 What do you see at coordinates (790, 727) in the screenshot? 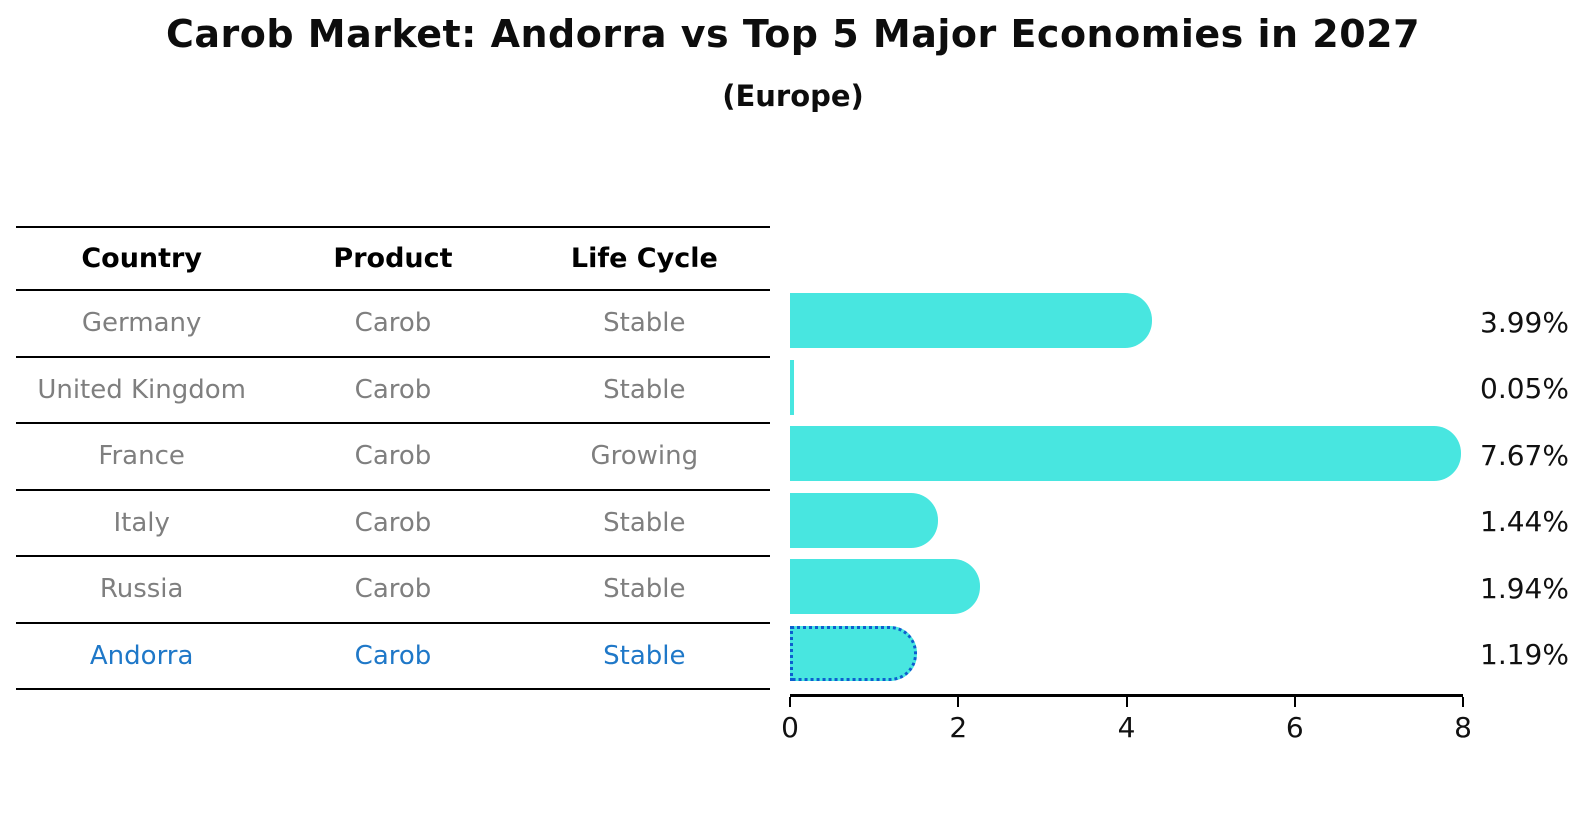
I see `x-tick-label: 0` at bounding box center [790, 727].